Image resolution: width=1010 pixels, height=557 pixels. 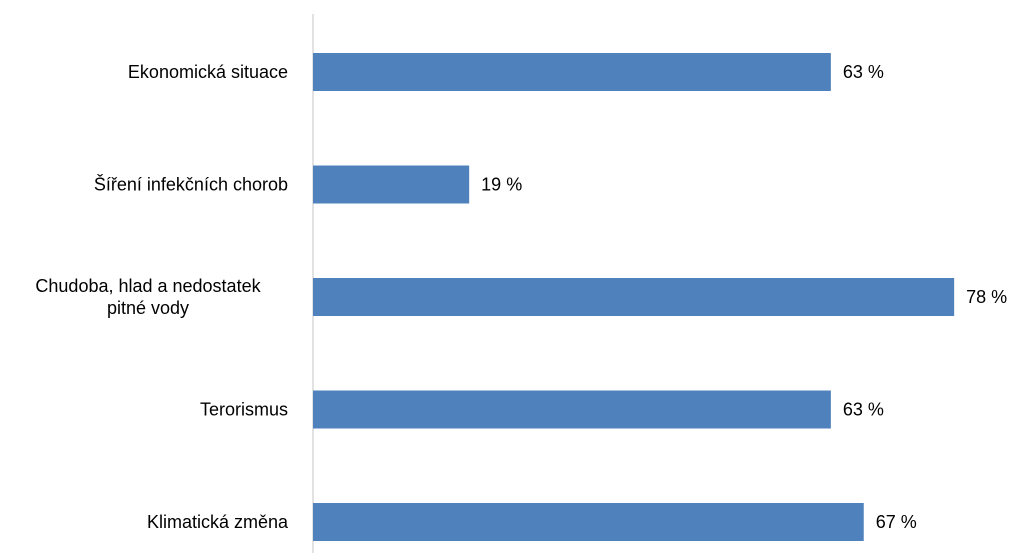 What do you see at coordinates (218, 522) in the screenshot?
I see `category-label-4: Klimatická změna` at bounding box center [218, 522].